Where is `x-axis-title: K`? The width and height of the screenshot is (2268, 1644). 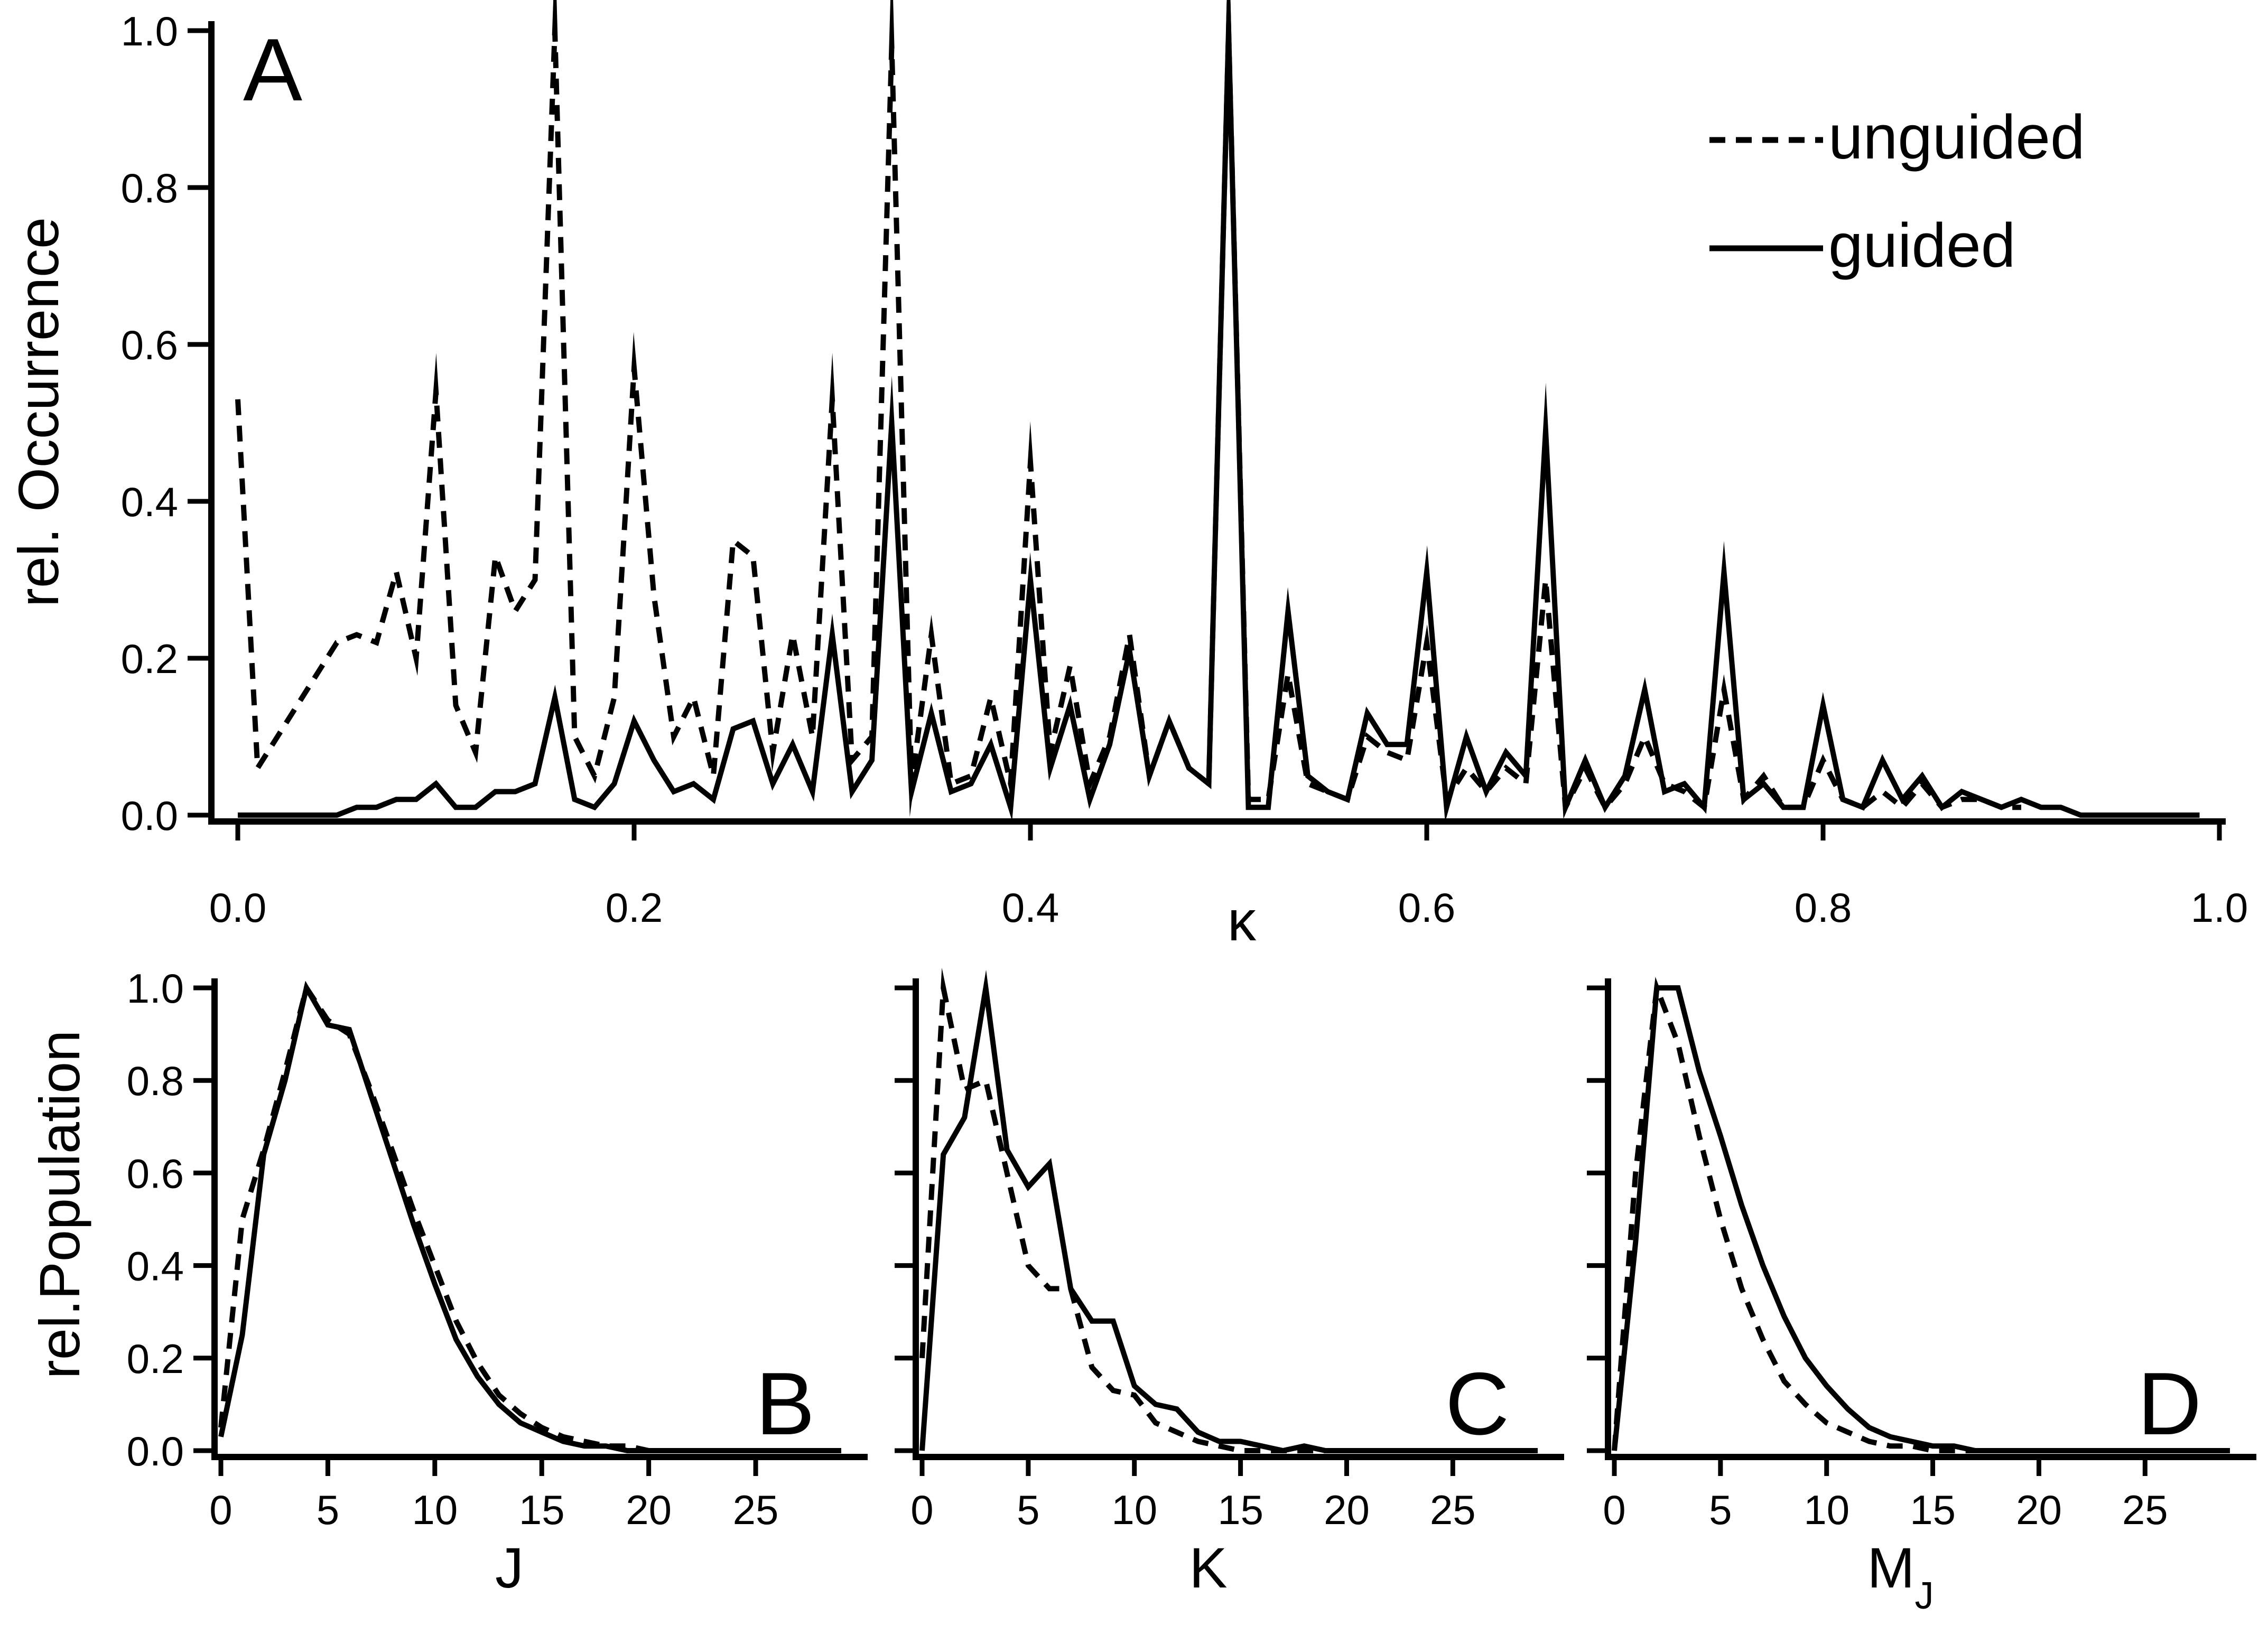 x-axis-title: K is located at coordinates (1208, 1568).